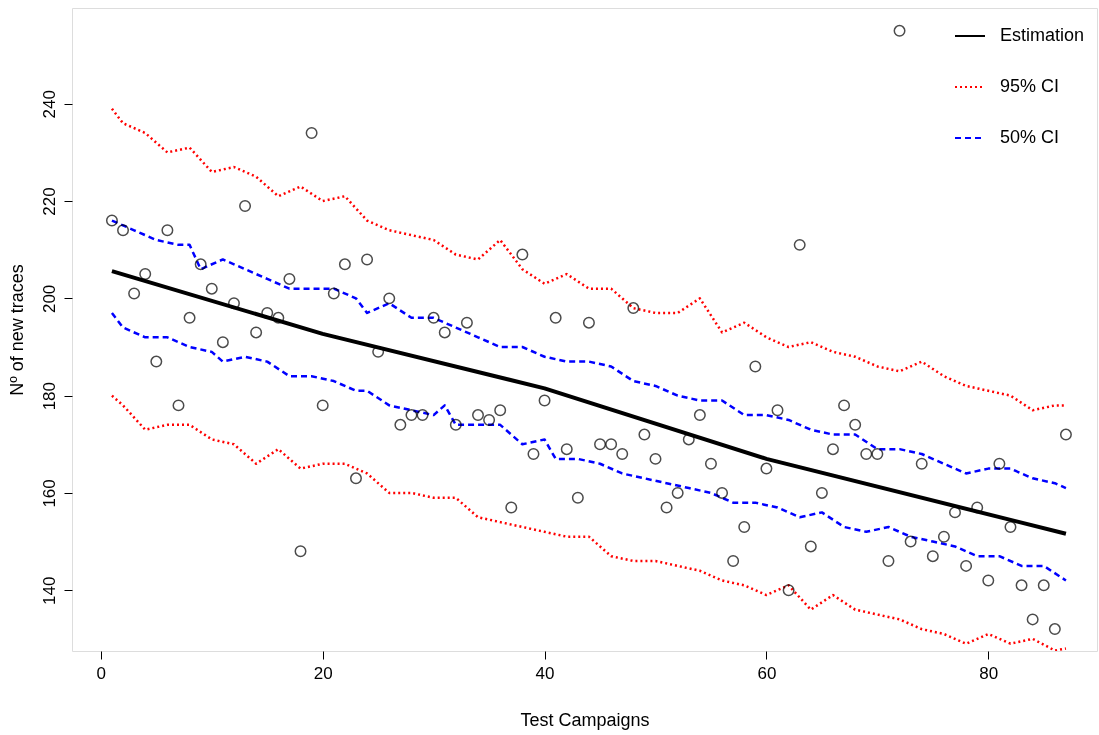 The width and height of the screenshot is (1099, 735). I want to click on y-tick-label: 180, so click(49, 396).